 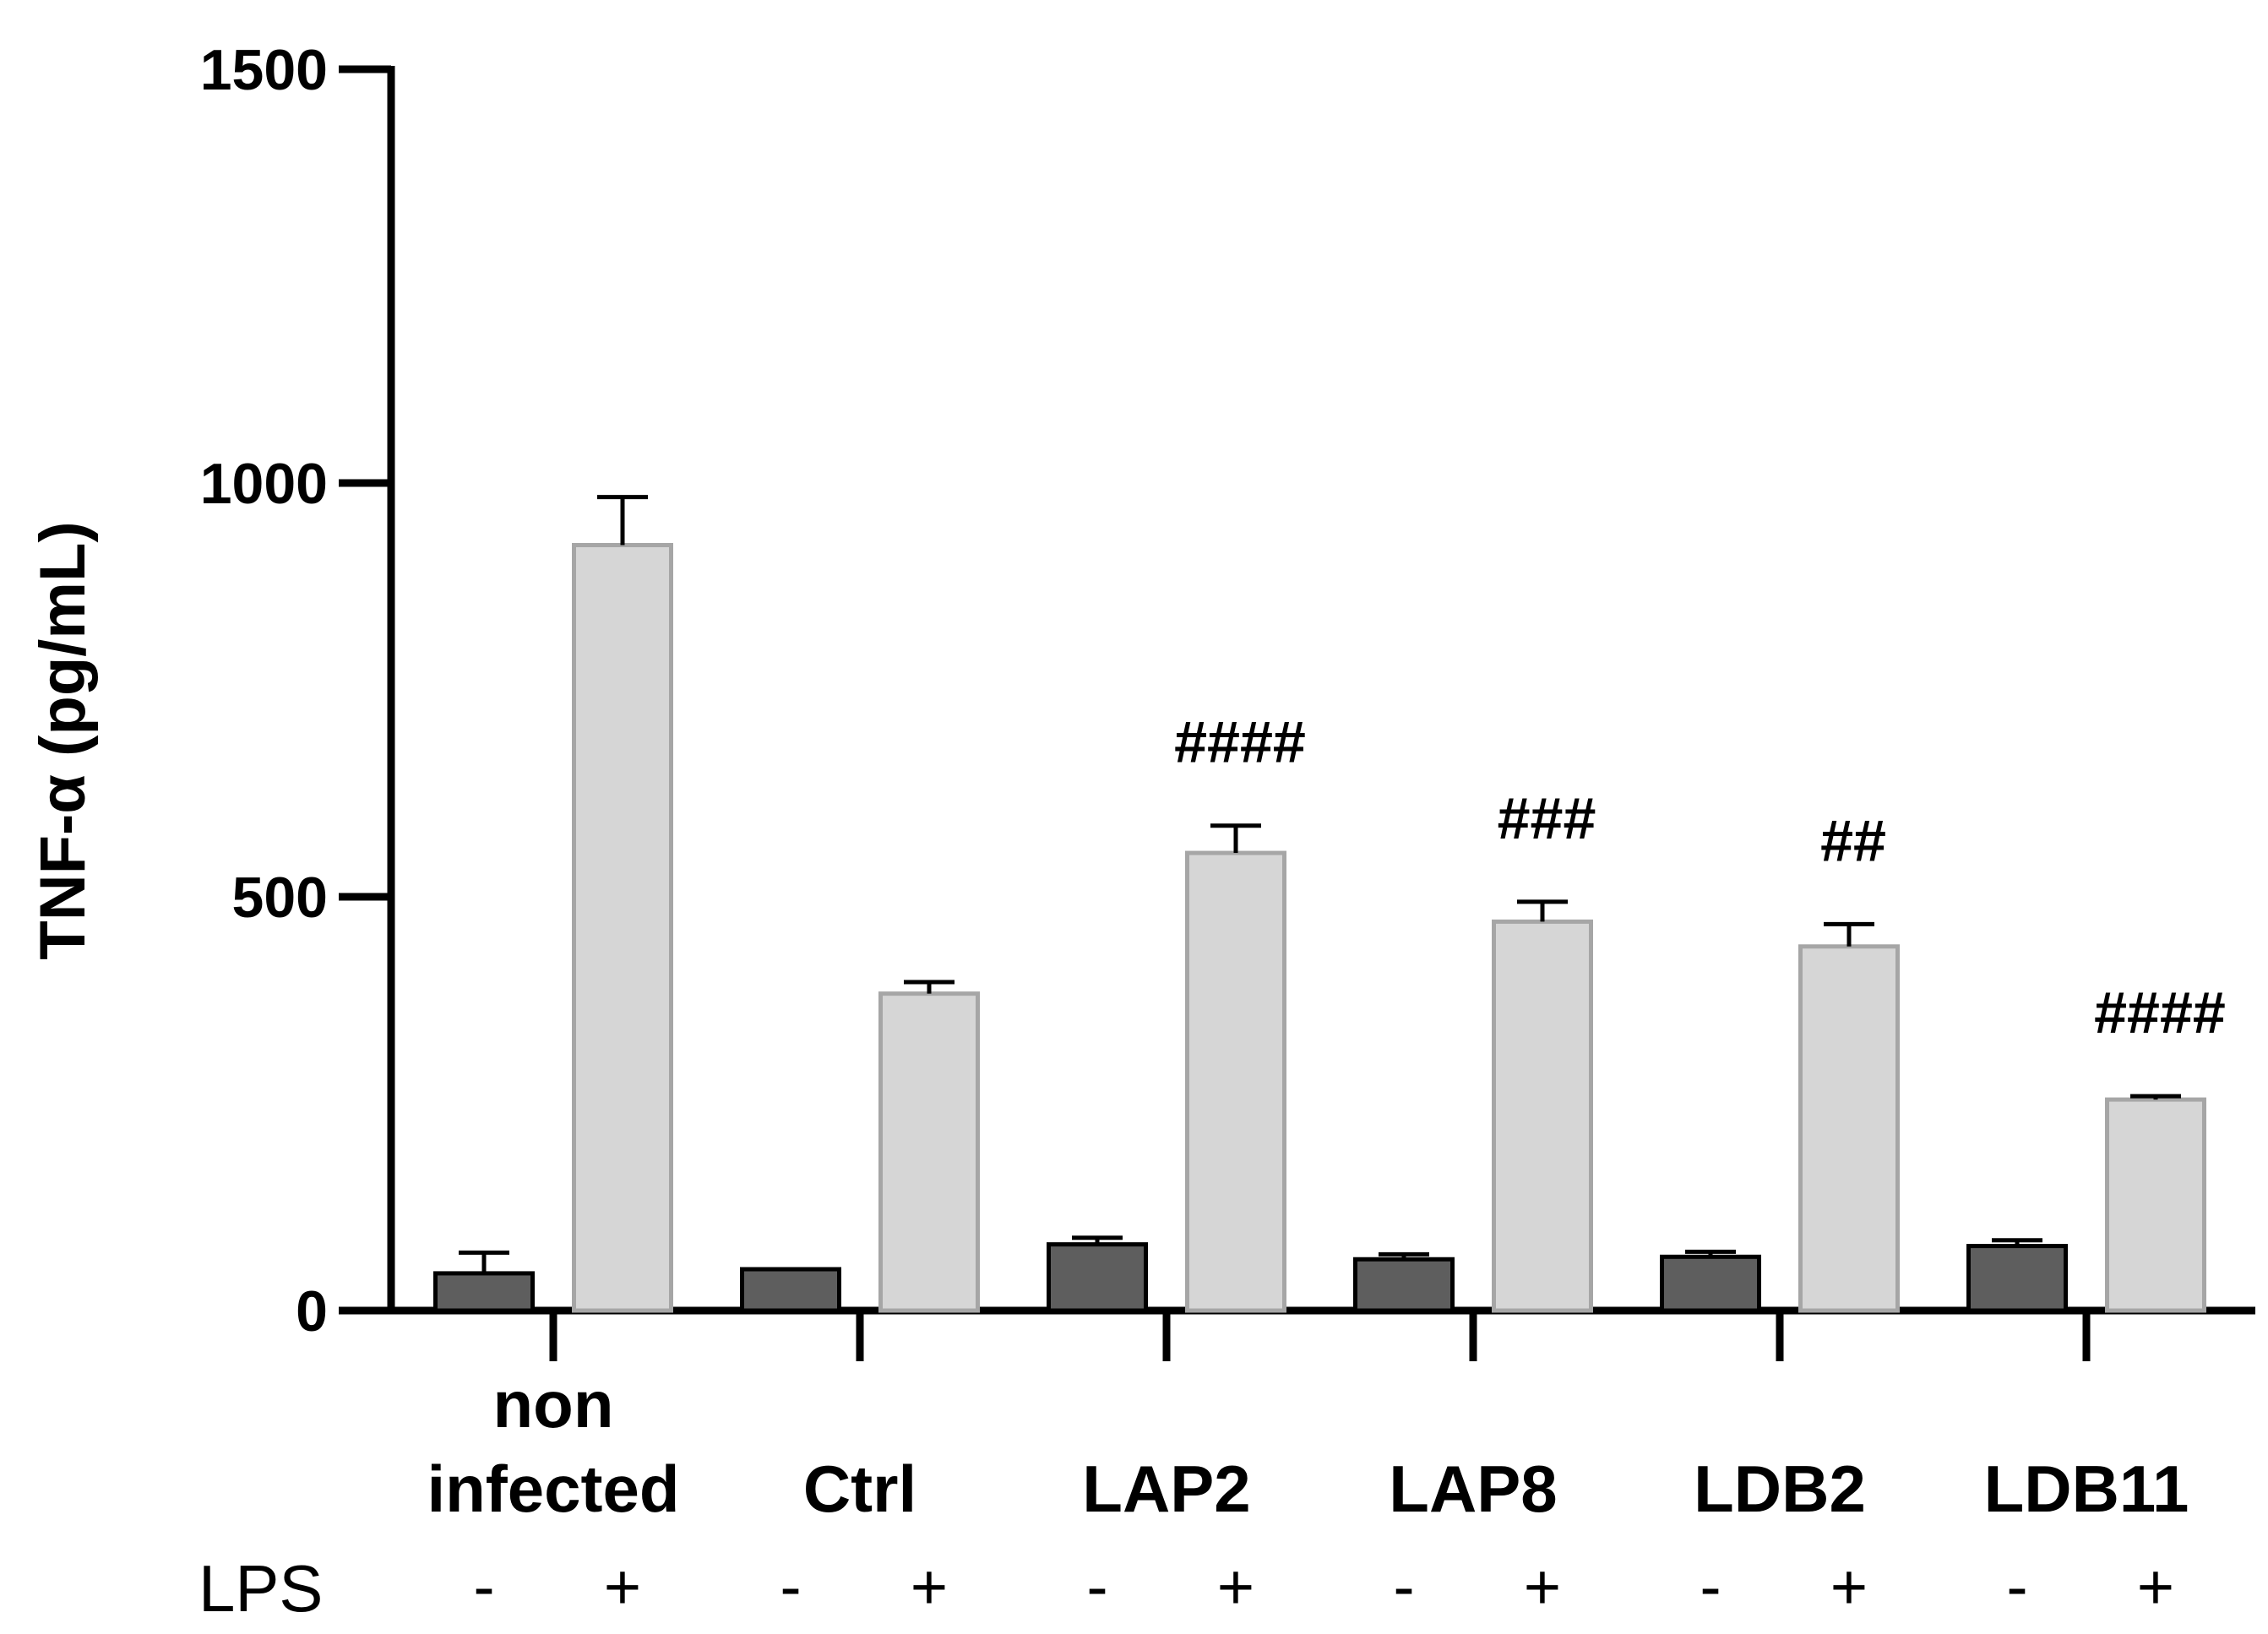 I want to click on category-label: non, so click(x=554, y=1404).